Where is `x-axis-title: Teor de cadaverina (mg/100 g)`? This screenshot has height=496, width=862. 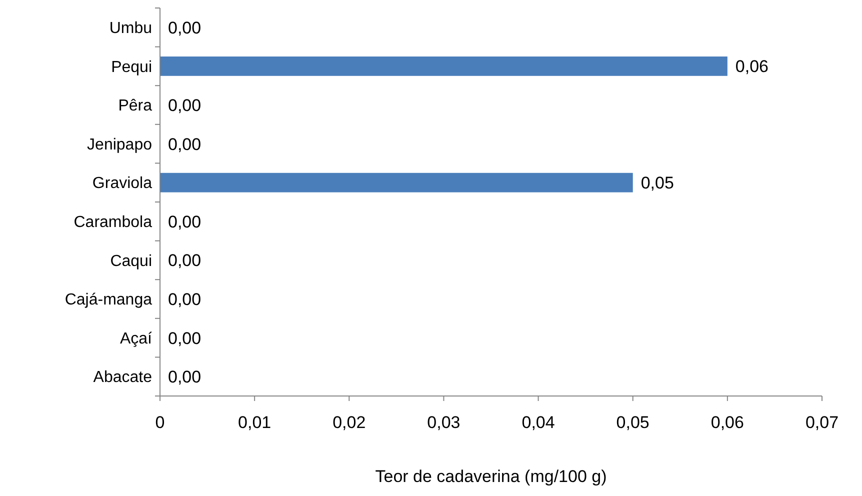 x-axis-title: Teor de cadaverina (mg/100 g) is located at coordinates (491, 476).